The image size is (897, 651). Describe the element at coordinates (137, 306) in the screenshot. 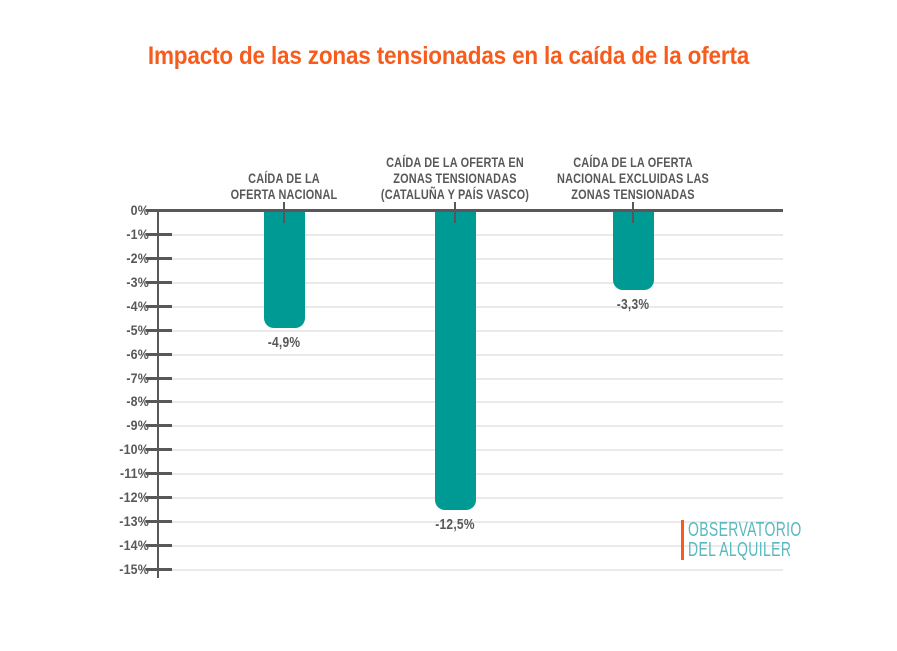

I see `y-axis-tick-label: -4%` at that location.